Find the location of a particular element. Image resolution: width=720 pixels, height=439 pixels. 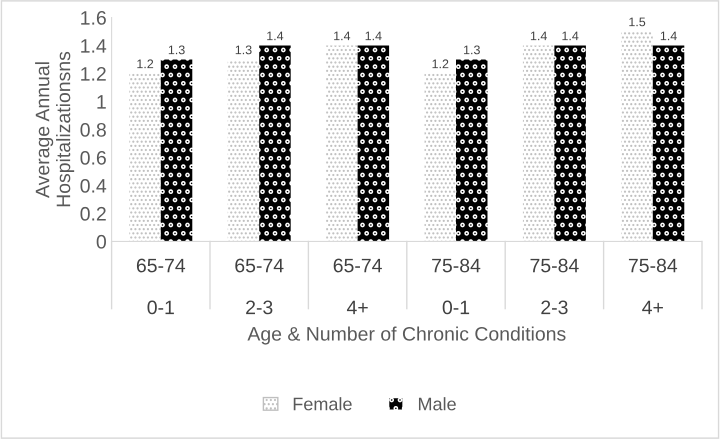

y-tick-label: 0.4 is located at coordinates (93, 185).